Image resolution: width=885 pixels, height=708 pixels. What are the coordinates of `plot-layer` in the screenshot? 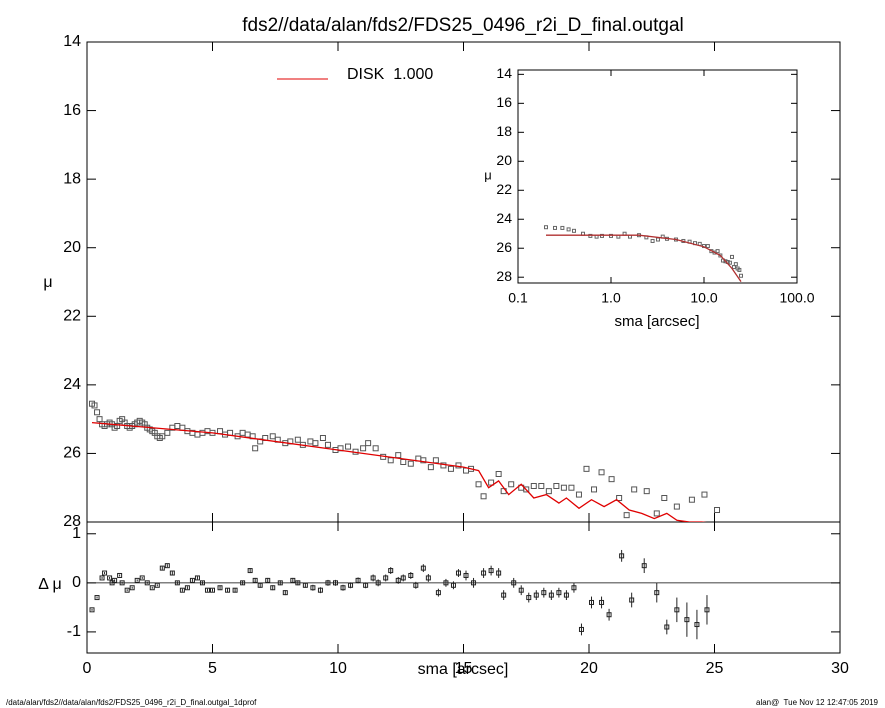 It's located at (405, 461).